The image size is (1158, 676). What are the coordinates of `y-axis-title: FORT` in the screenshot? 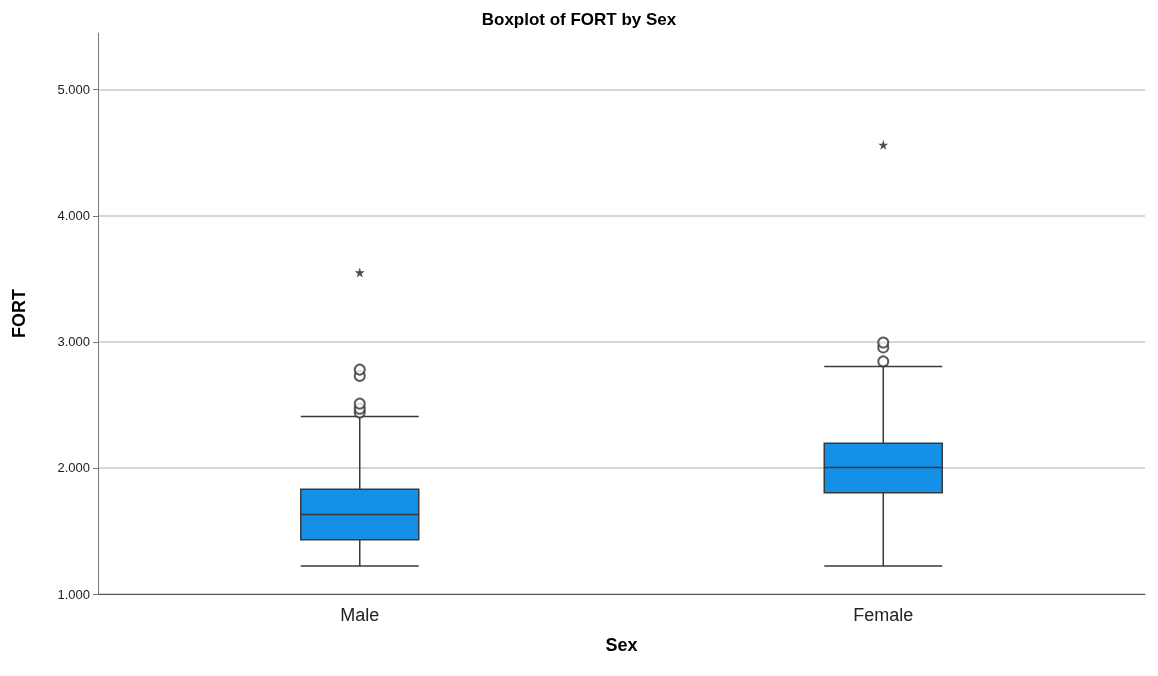 It's located at (19, 313).